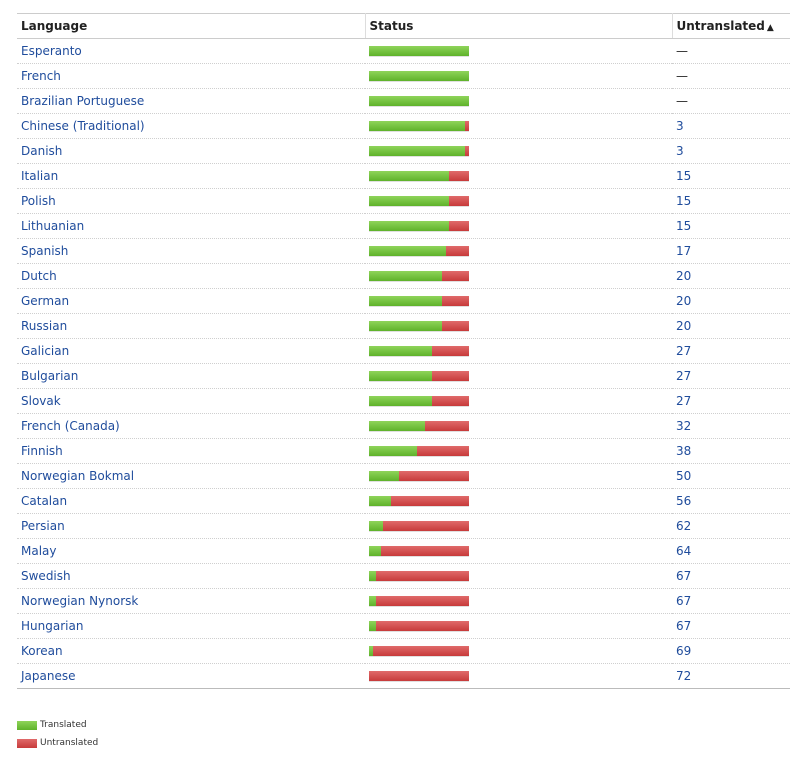 The image size is (790, 758). Describe the element at coordinates (45, 301) in the screenshot. I see `language-link: German` at that location.